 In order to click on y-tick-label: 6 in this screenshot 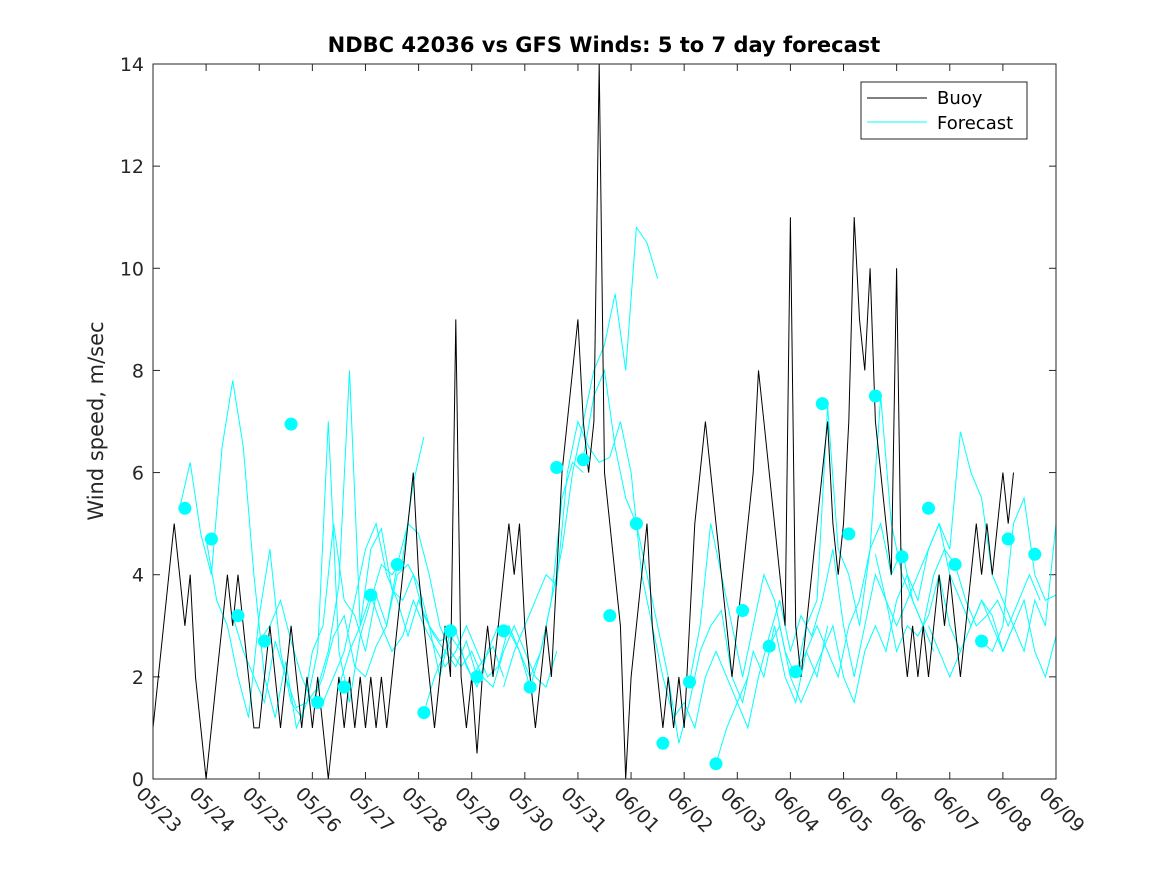, I will do `click(138, 474)`.